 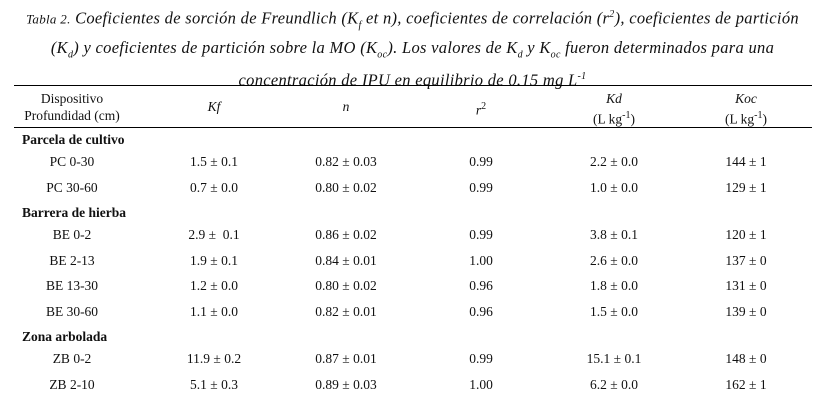 What do you see at coordinates (484, 106) in the screenshot?
I see `header-sup: 2` at bounding box center [484, 106].